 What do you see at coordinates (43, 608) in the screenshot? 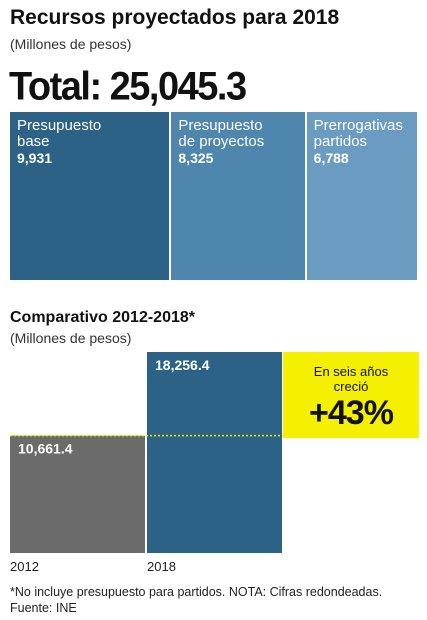
I see `source-note: Fuente: INE` at bounding box center [43, 608].